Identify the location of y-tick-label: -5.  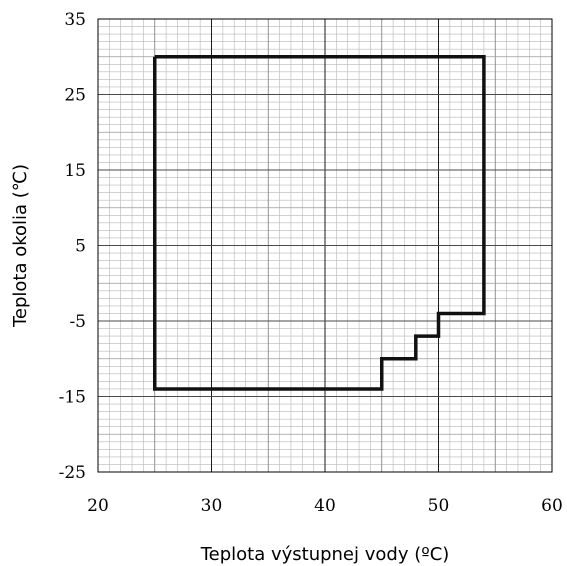
(77, 322).